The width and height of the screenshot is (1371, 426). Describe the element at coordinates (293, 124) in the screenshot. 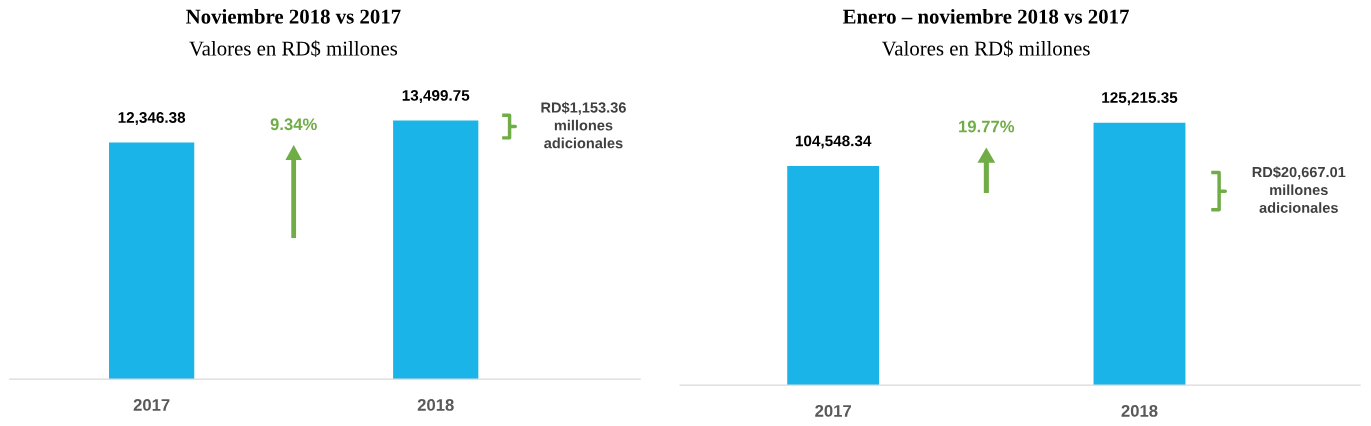

I see `annotation: 9.34%` at that location.